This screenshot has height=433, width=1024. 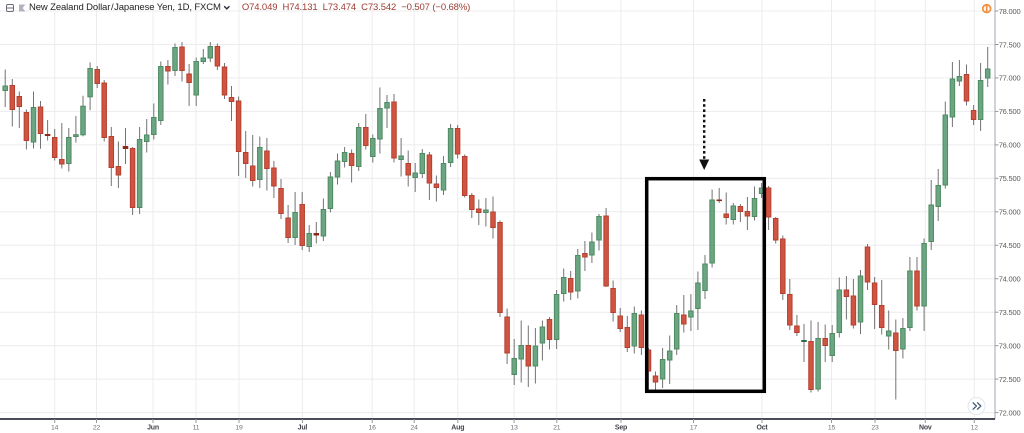 What do you see at coordinates (1010, 212) in the screenshot?
I see `svg-text: 75.000` at bounding box center [1010, 212].